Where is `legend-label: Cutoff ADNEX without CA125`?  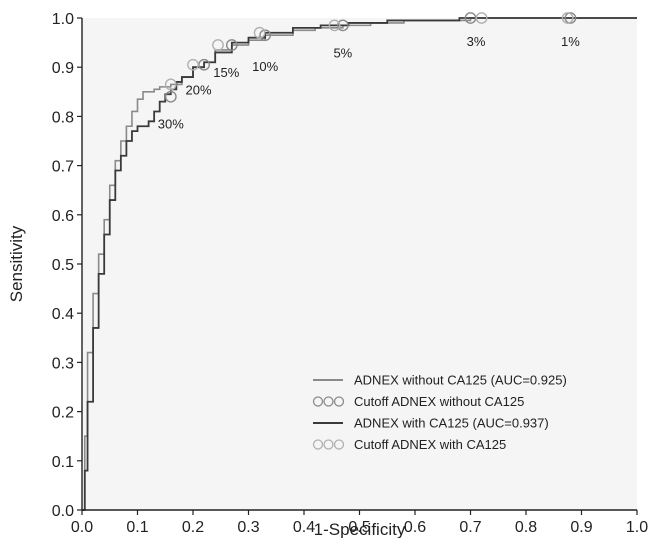
legend-label: Cutoff ADNEX without CA125 is located at coordinates (439, 401).